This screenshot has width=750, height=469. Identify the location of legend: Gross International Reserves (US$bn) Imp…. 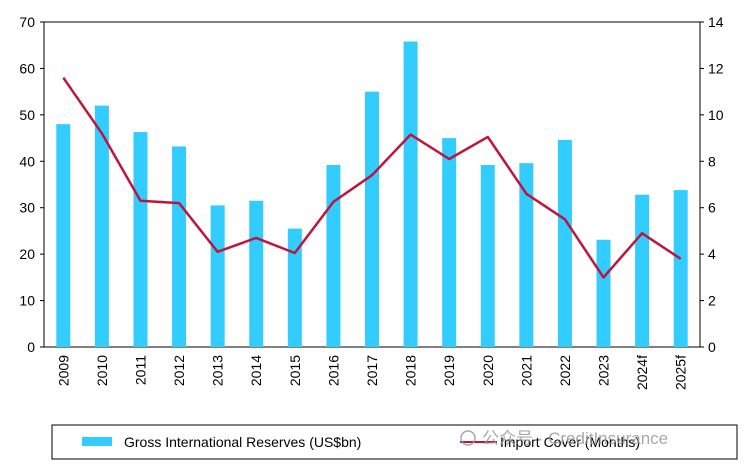
(394, 442).